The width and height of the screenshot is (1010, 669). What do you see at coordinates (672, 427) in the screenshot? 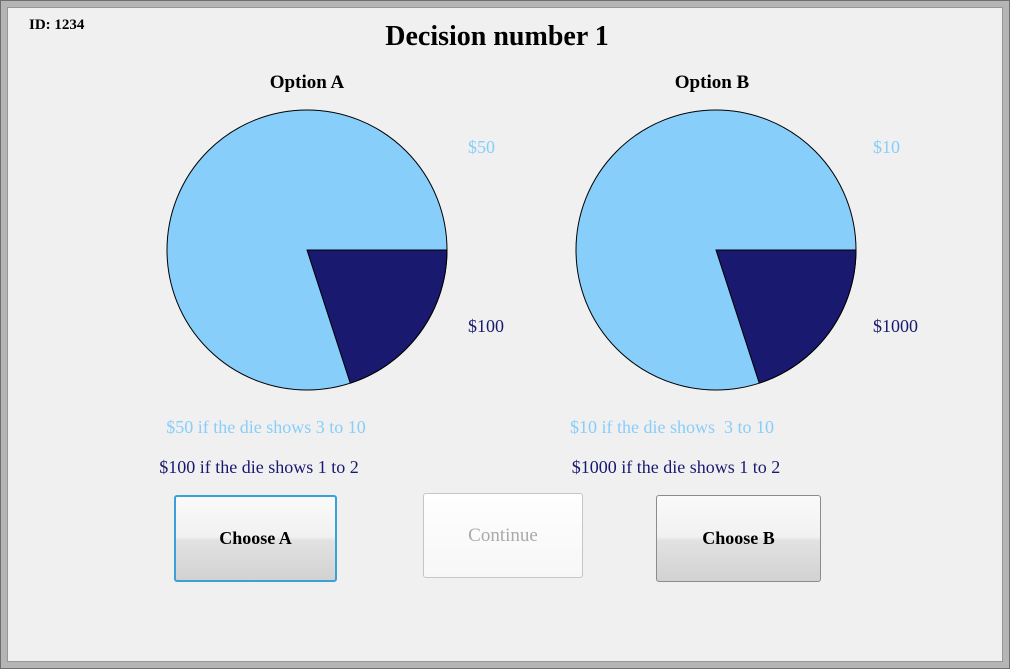
I see `option-b-high-outcome-text: $10 if the die shows 3 to 10` at bounding box center [672, 427].